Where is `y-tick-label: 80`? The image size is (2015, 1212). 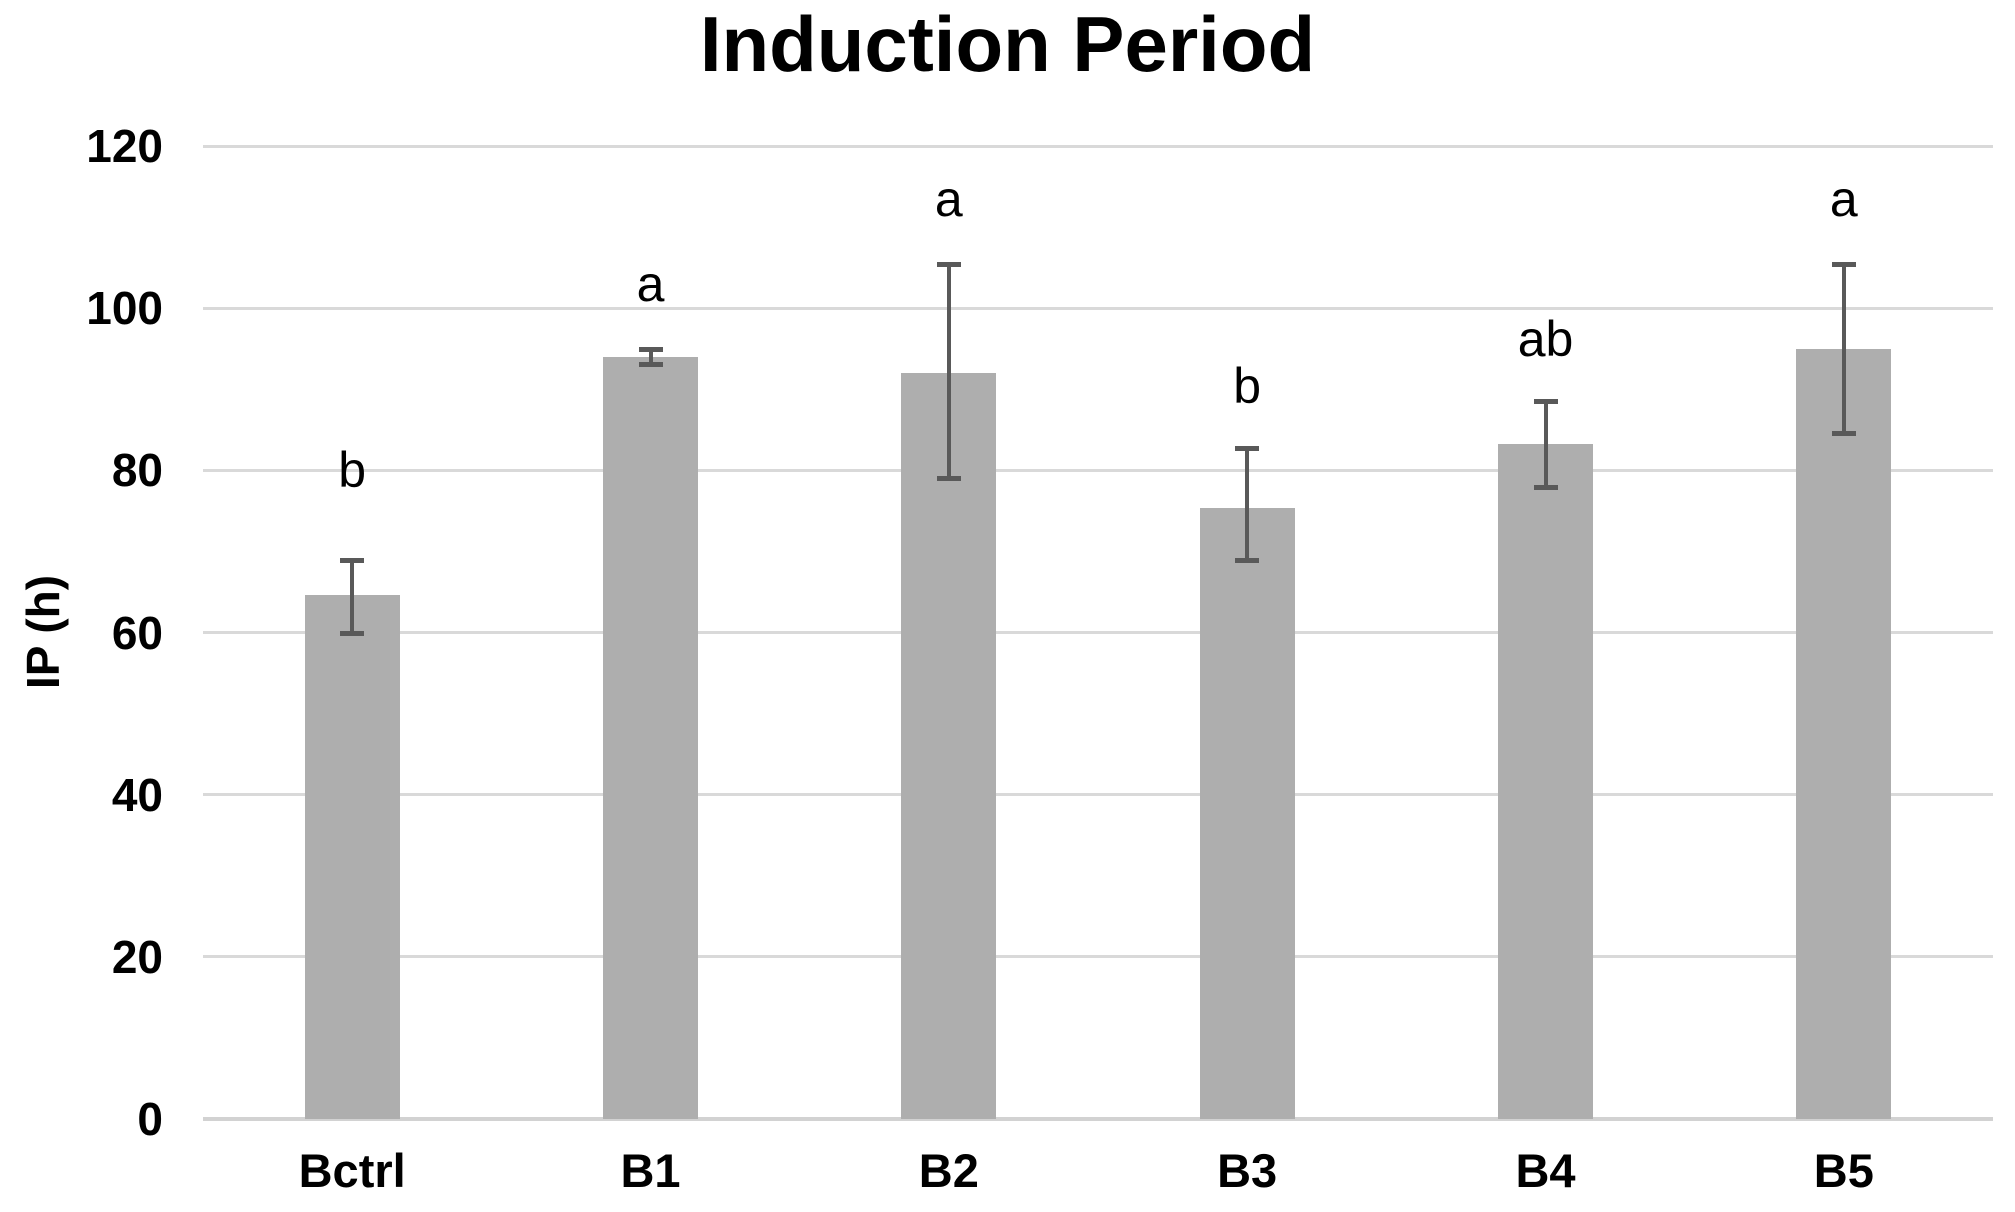
y-tick-label: 80 is located at coordinates (137, 470).